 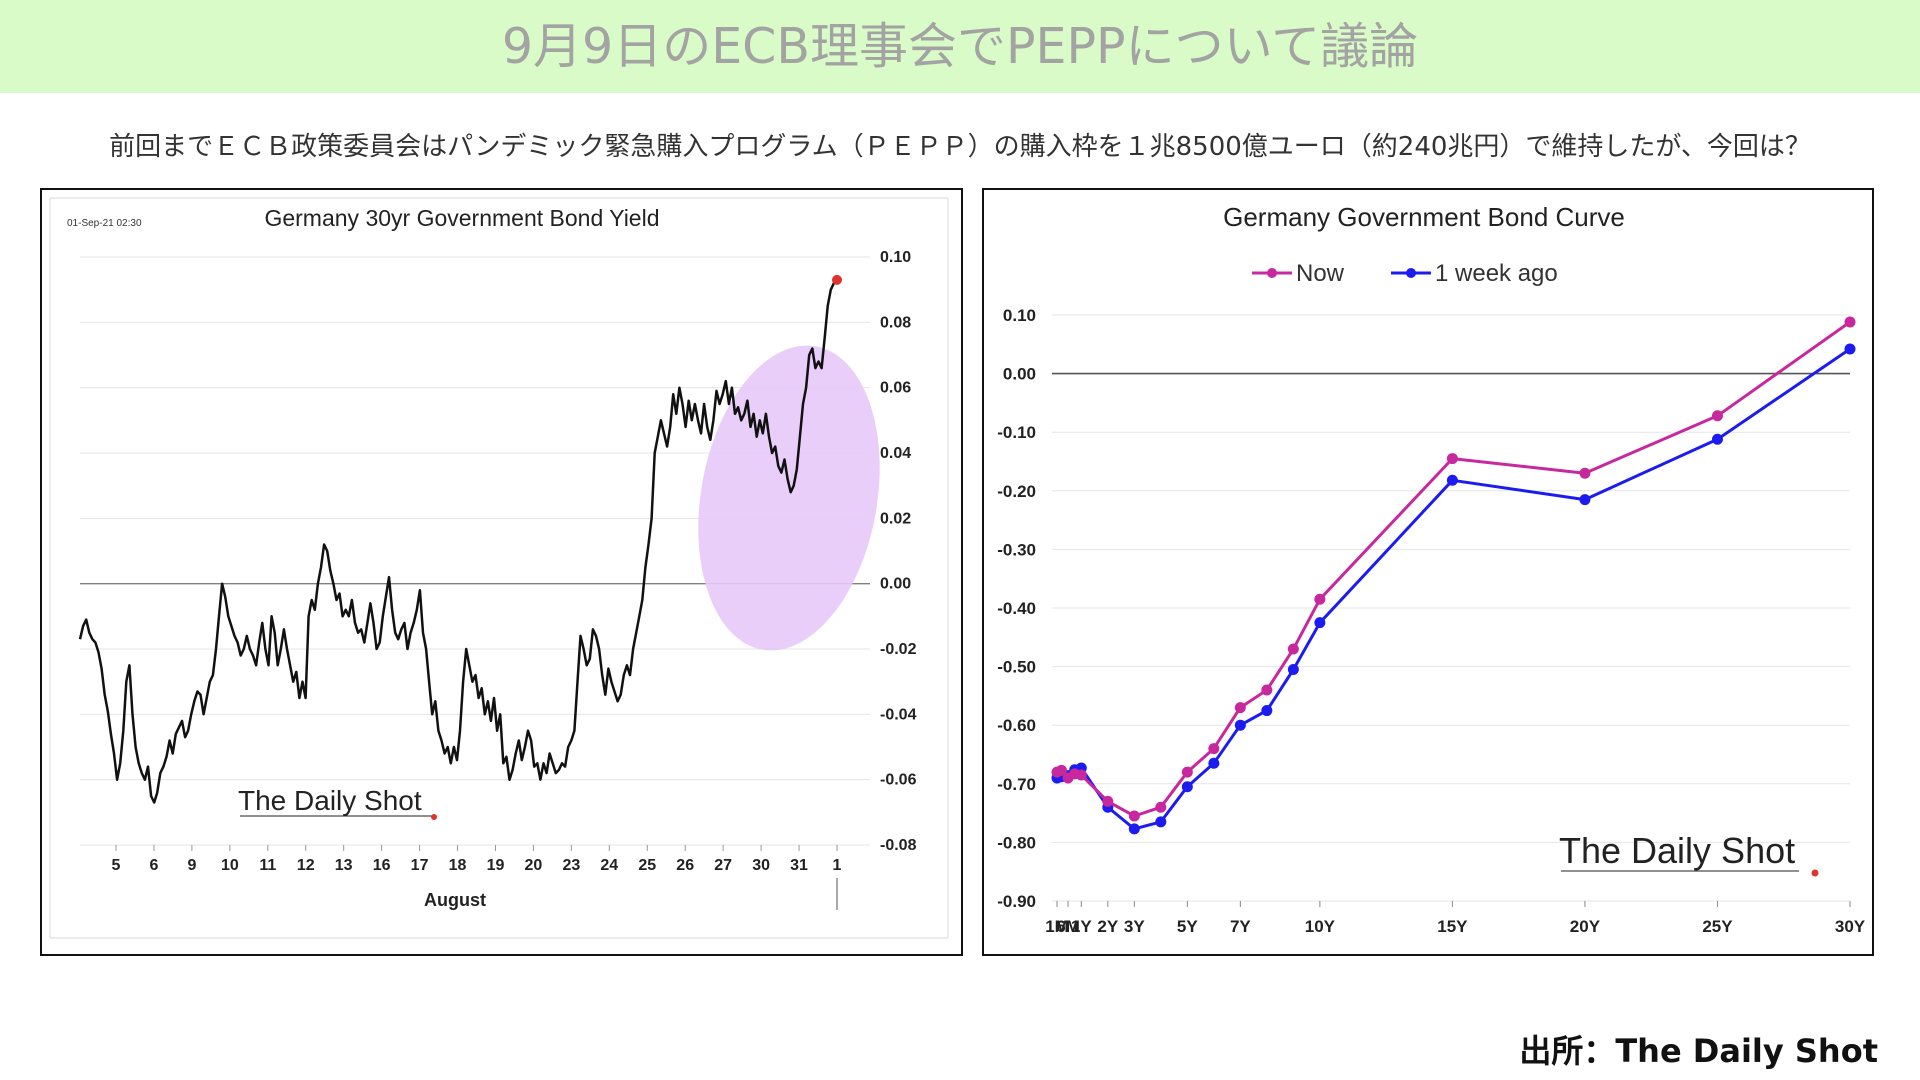 What do you see at coordinates (837, 279) in the screenshot?
I see `latest-point` at bounding box center [837, 279].